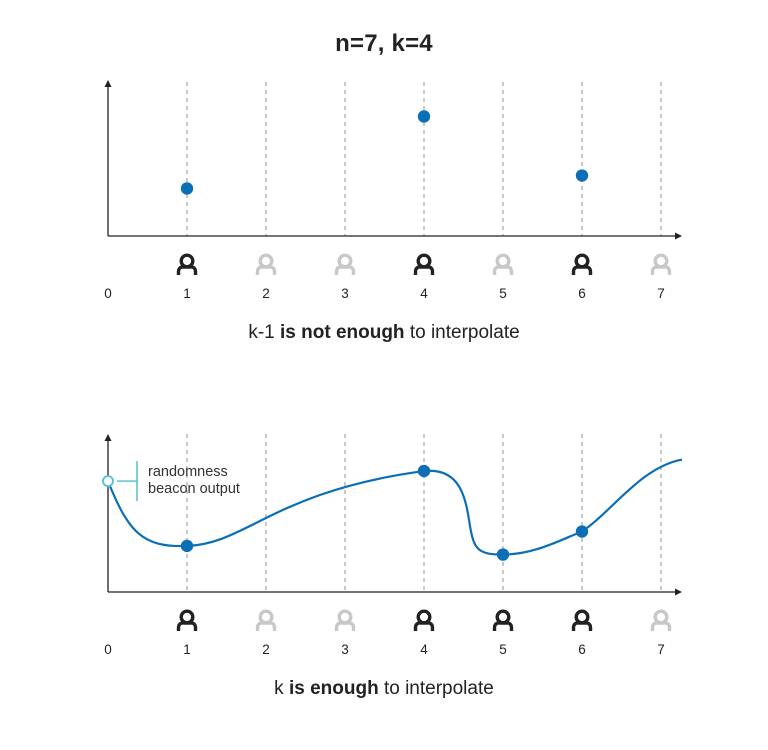 The width and height of the screenshot is (768, 750). What do you see at coordinates (342, 332) in the screenshot?
I see `top-caption-bold: is not enough` at bounding box center [342, 332].